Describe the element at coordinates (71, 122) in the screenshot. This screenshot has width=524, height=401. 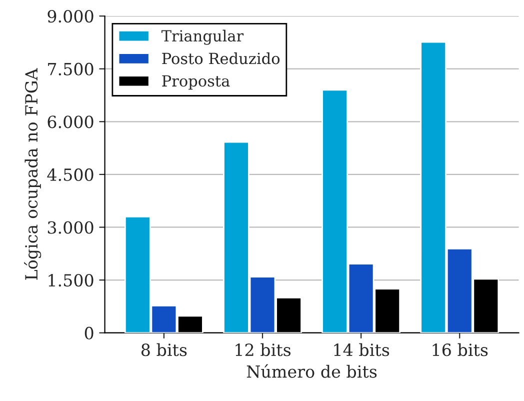
I see `y-tick-label: 6.000` at that location.